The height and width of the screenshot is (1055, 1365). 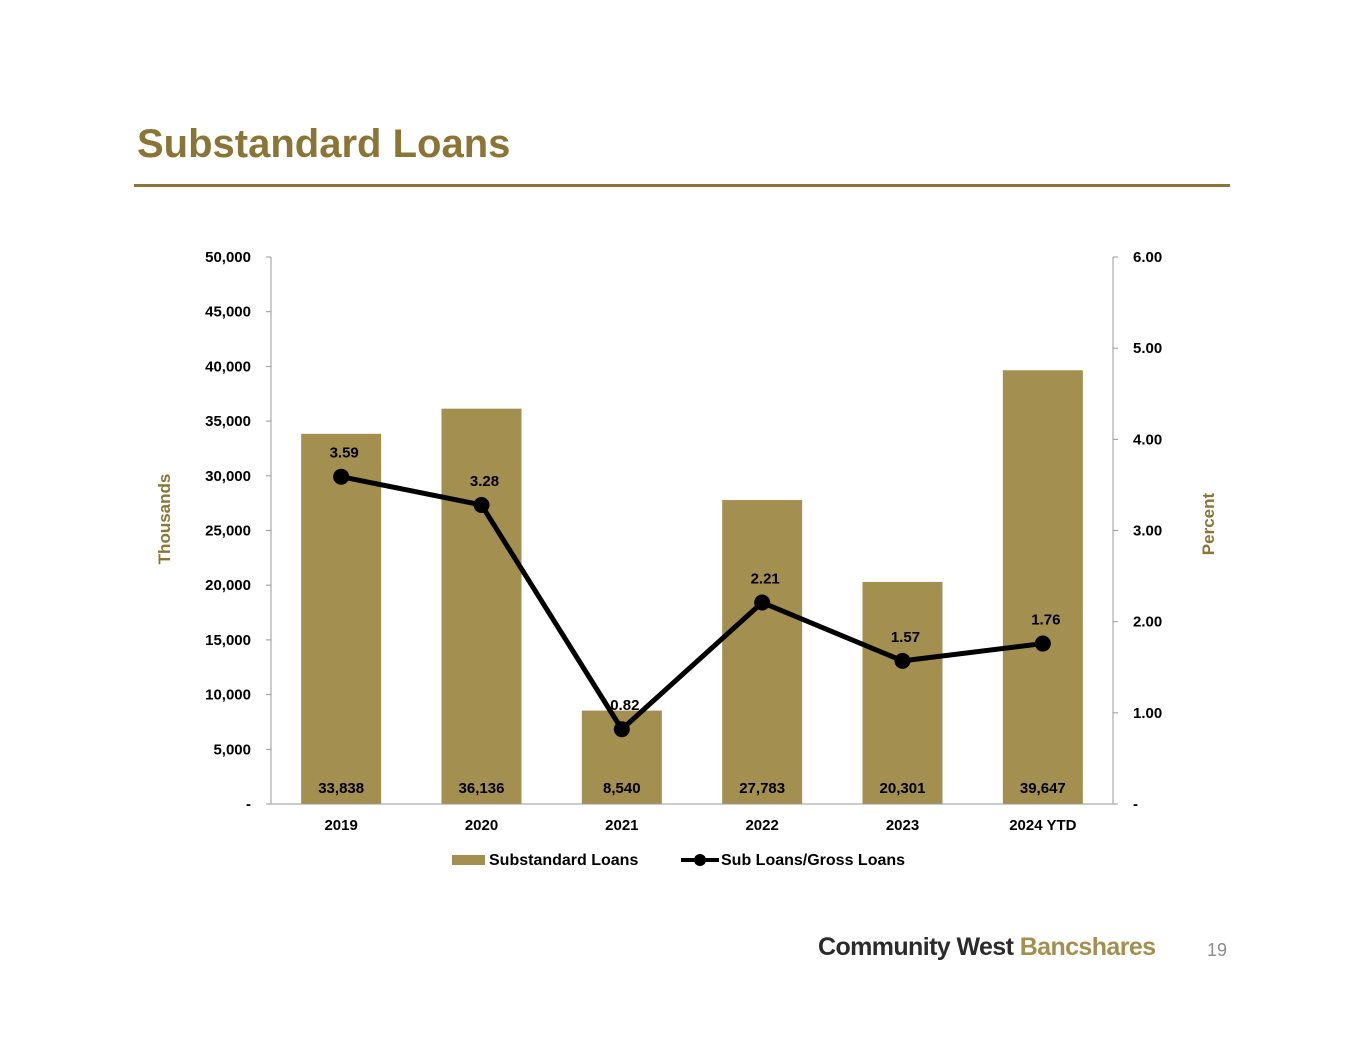 I want to click on x-tick-label: 2023, so click(x=902, y=825).